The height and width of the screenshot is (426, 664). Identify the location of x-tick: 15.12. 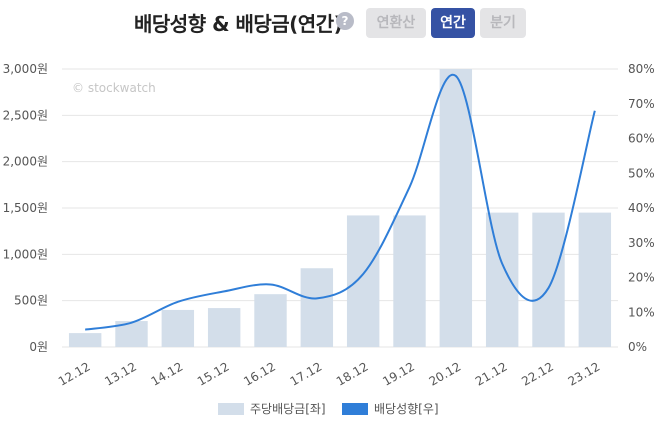
(213, 373).